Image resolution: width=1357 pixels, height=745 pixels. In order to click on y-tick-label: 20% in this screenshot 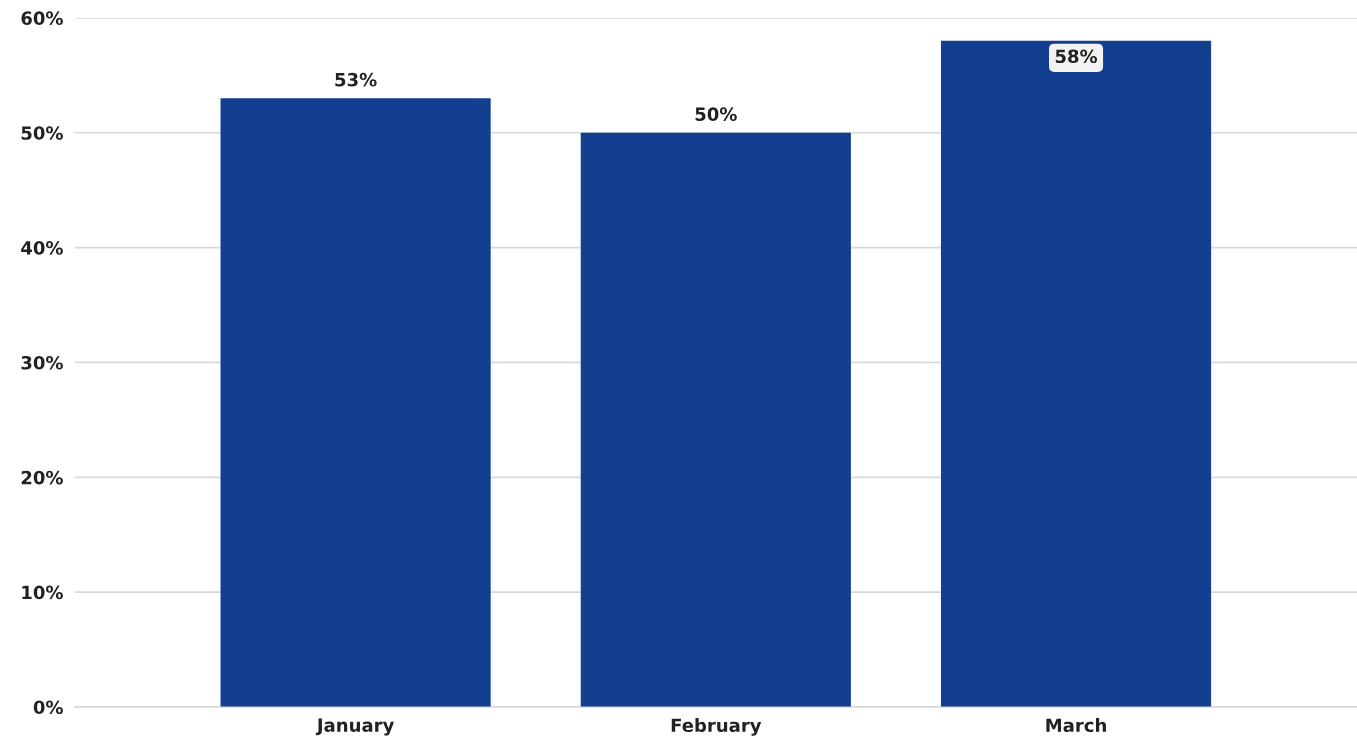, I will do `click(42, 477)`.